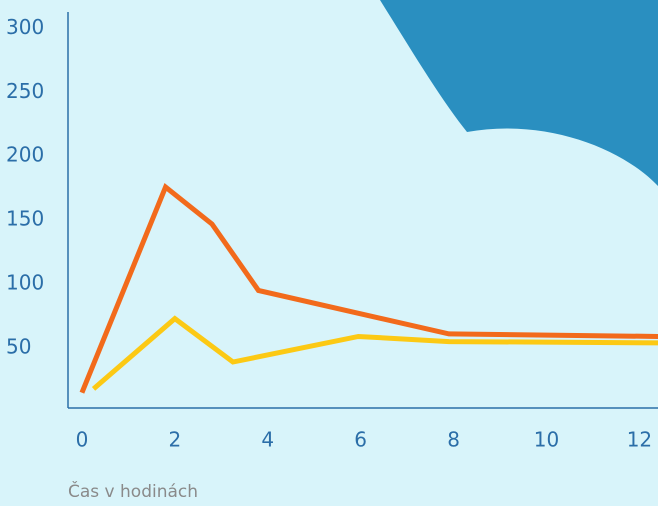 Image resolution: width=658 pixels, height=506 pixels. Describe the element at coordinates (18, 346) in the screenshot. I see `y-tick-label: 50` at that location.